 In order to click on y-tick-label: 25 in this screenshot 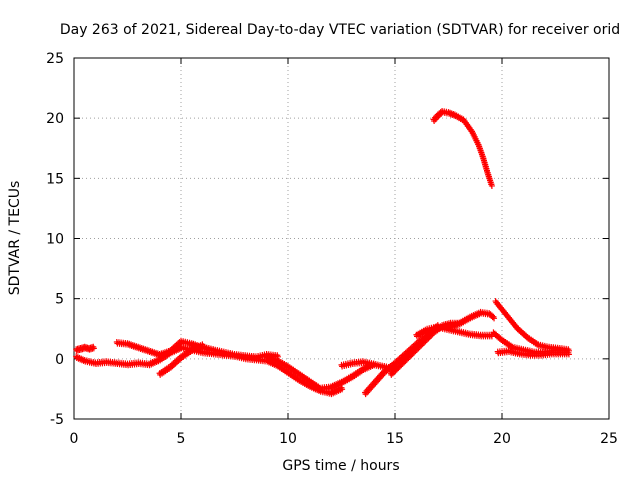, I will do `click(55, 59)`.